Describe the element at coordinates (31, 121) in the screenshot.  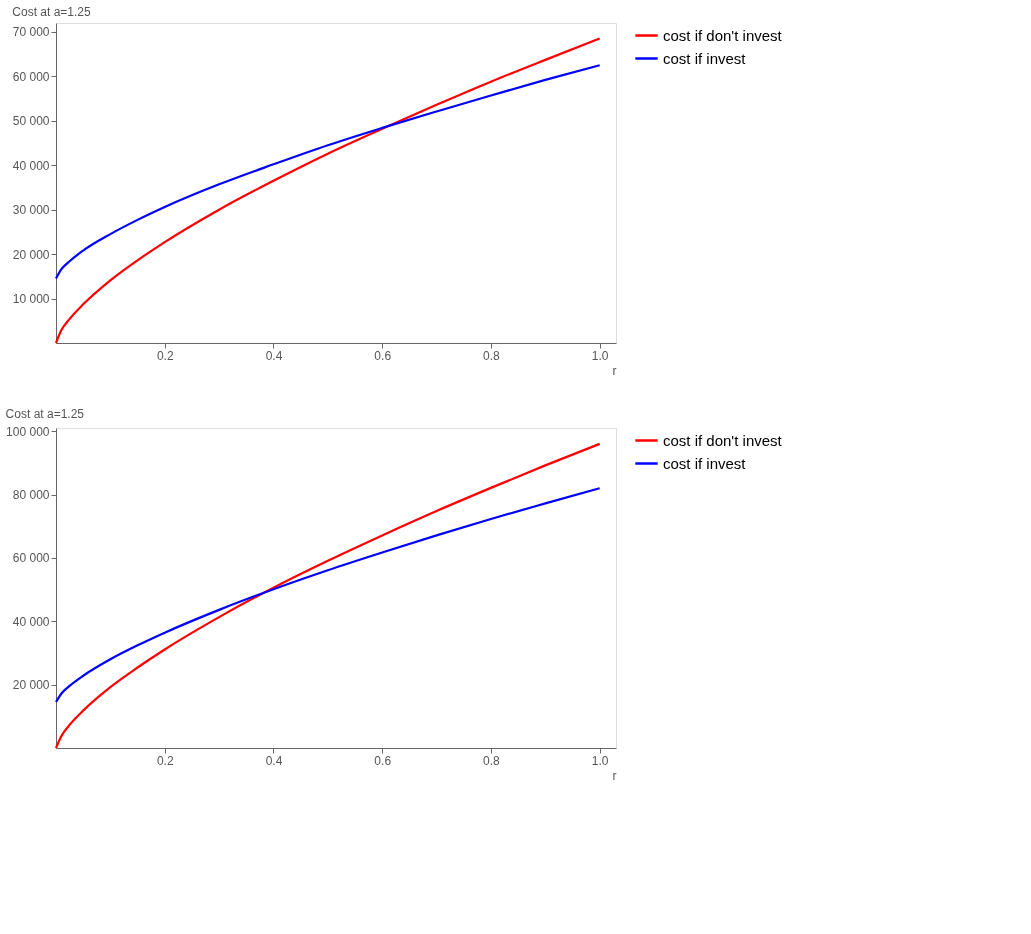
I see `y-tick-label: 50 000` at that location.